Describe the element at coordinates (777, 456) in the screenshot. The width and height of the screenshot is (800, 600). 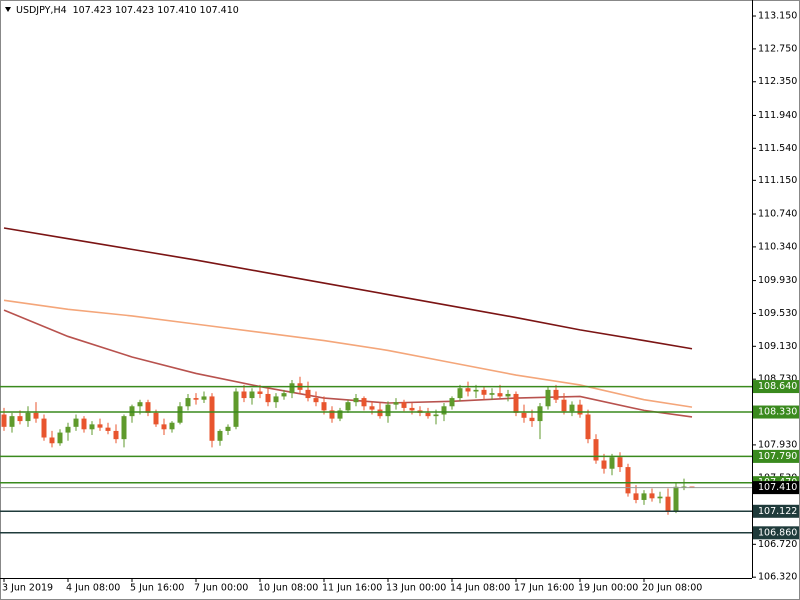
I see `level-line-label: 107.790` at that location.